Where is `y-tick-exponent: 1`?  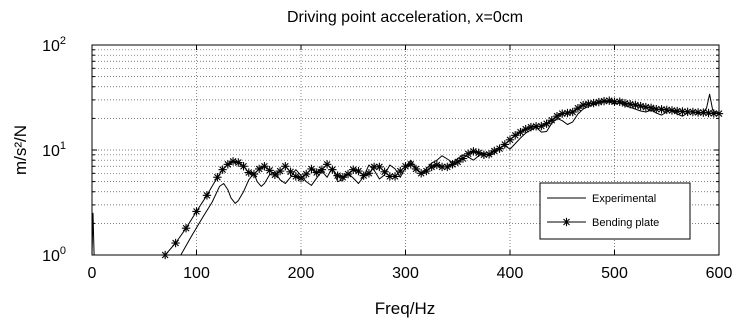 y-tick-exponent: 1 is located at coordinates (63, 146).